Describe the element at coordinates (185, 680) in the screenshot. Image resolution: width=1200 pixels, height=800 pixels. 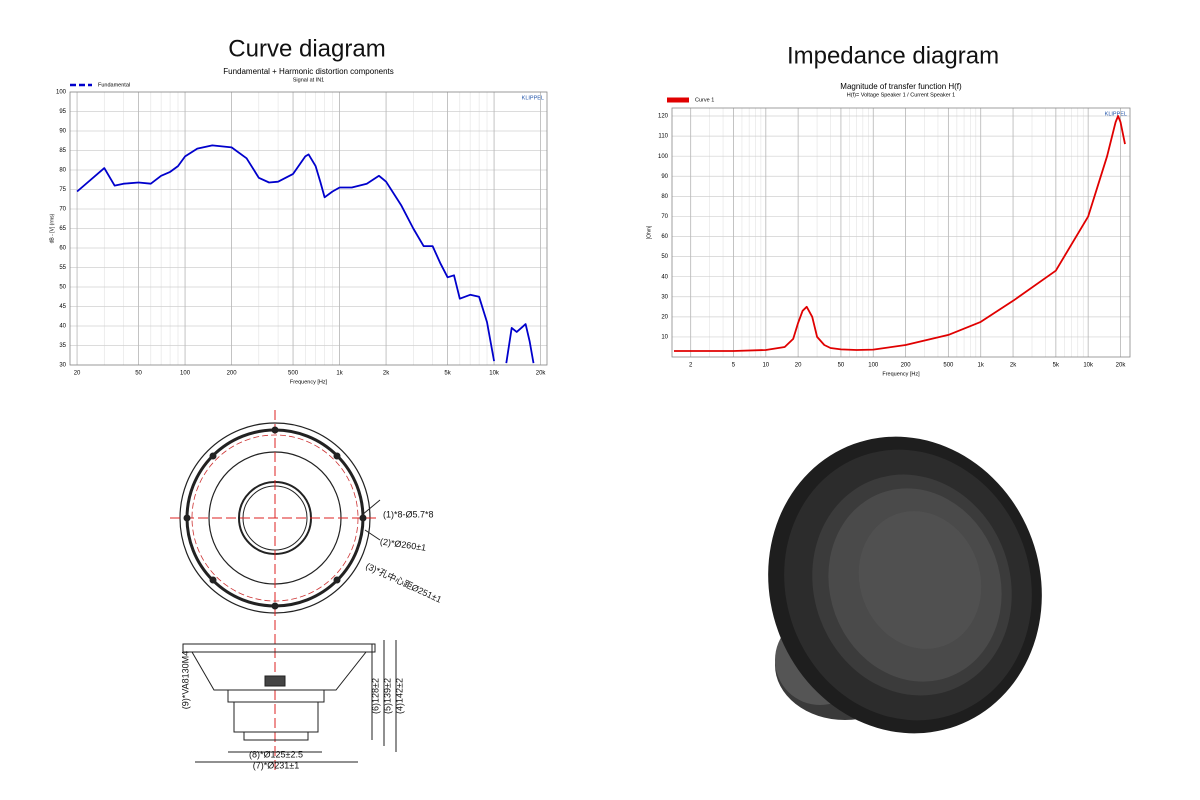
I see `drawing-label: (9)*VA8130M4` at that location.